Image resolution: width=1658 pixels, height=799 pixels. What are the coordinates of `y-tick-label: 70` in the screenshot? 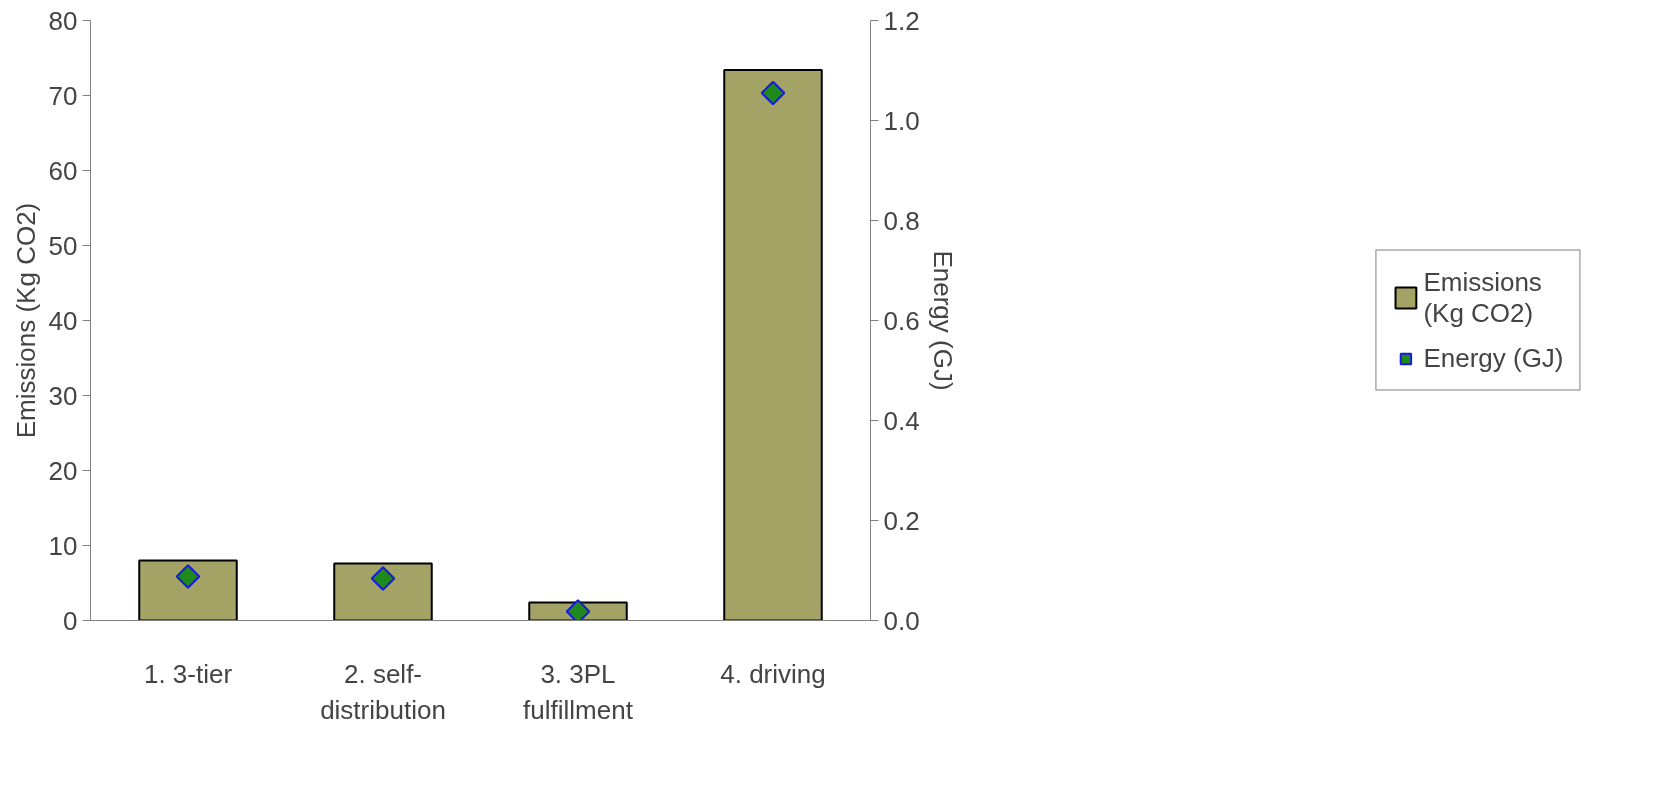 It's located at (63, 95).